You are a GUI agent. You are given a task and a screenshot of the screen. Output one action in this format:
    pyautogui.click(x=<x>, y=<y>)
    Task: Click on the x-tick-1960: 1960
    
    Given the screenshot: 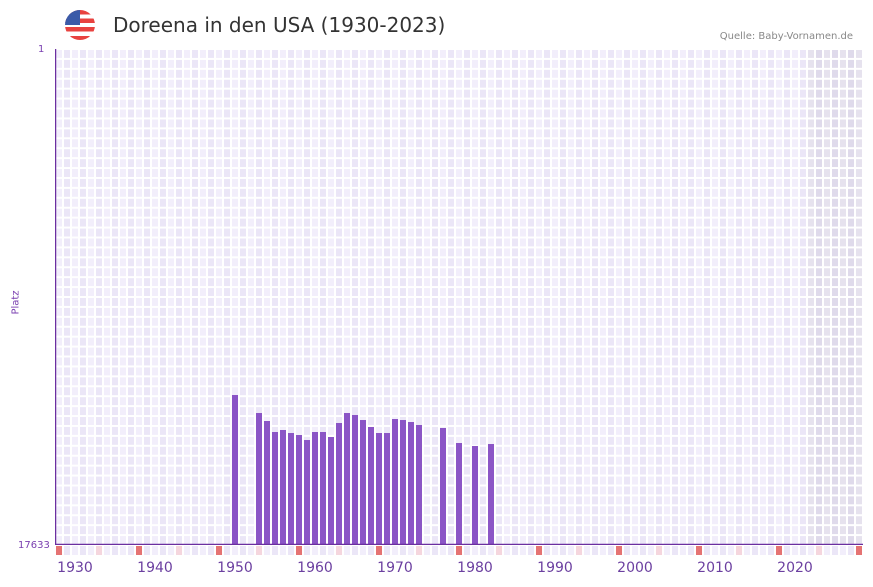 What is the action you would take?
    pyautogui.click(x=315, y=568)
    